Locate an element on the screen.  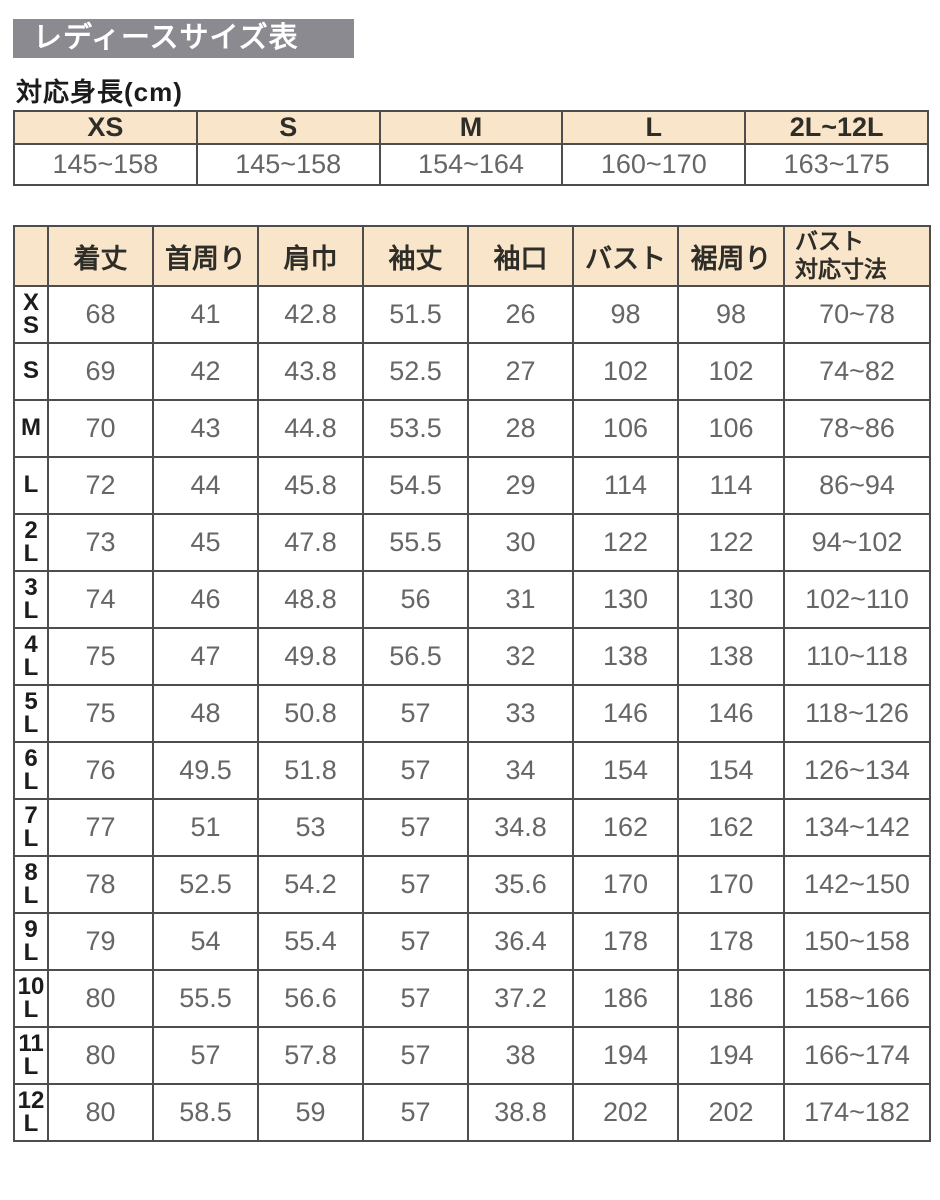
size-col-header: バスト 対応寸法 is located at coordinates (857, 256).